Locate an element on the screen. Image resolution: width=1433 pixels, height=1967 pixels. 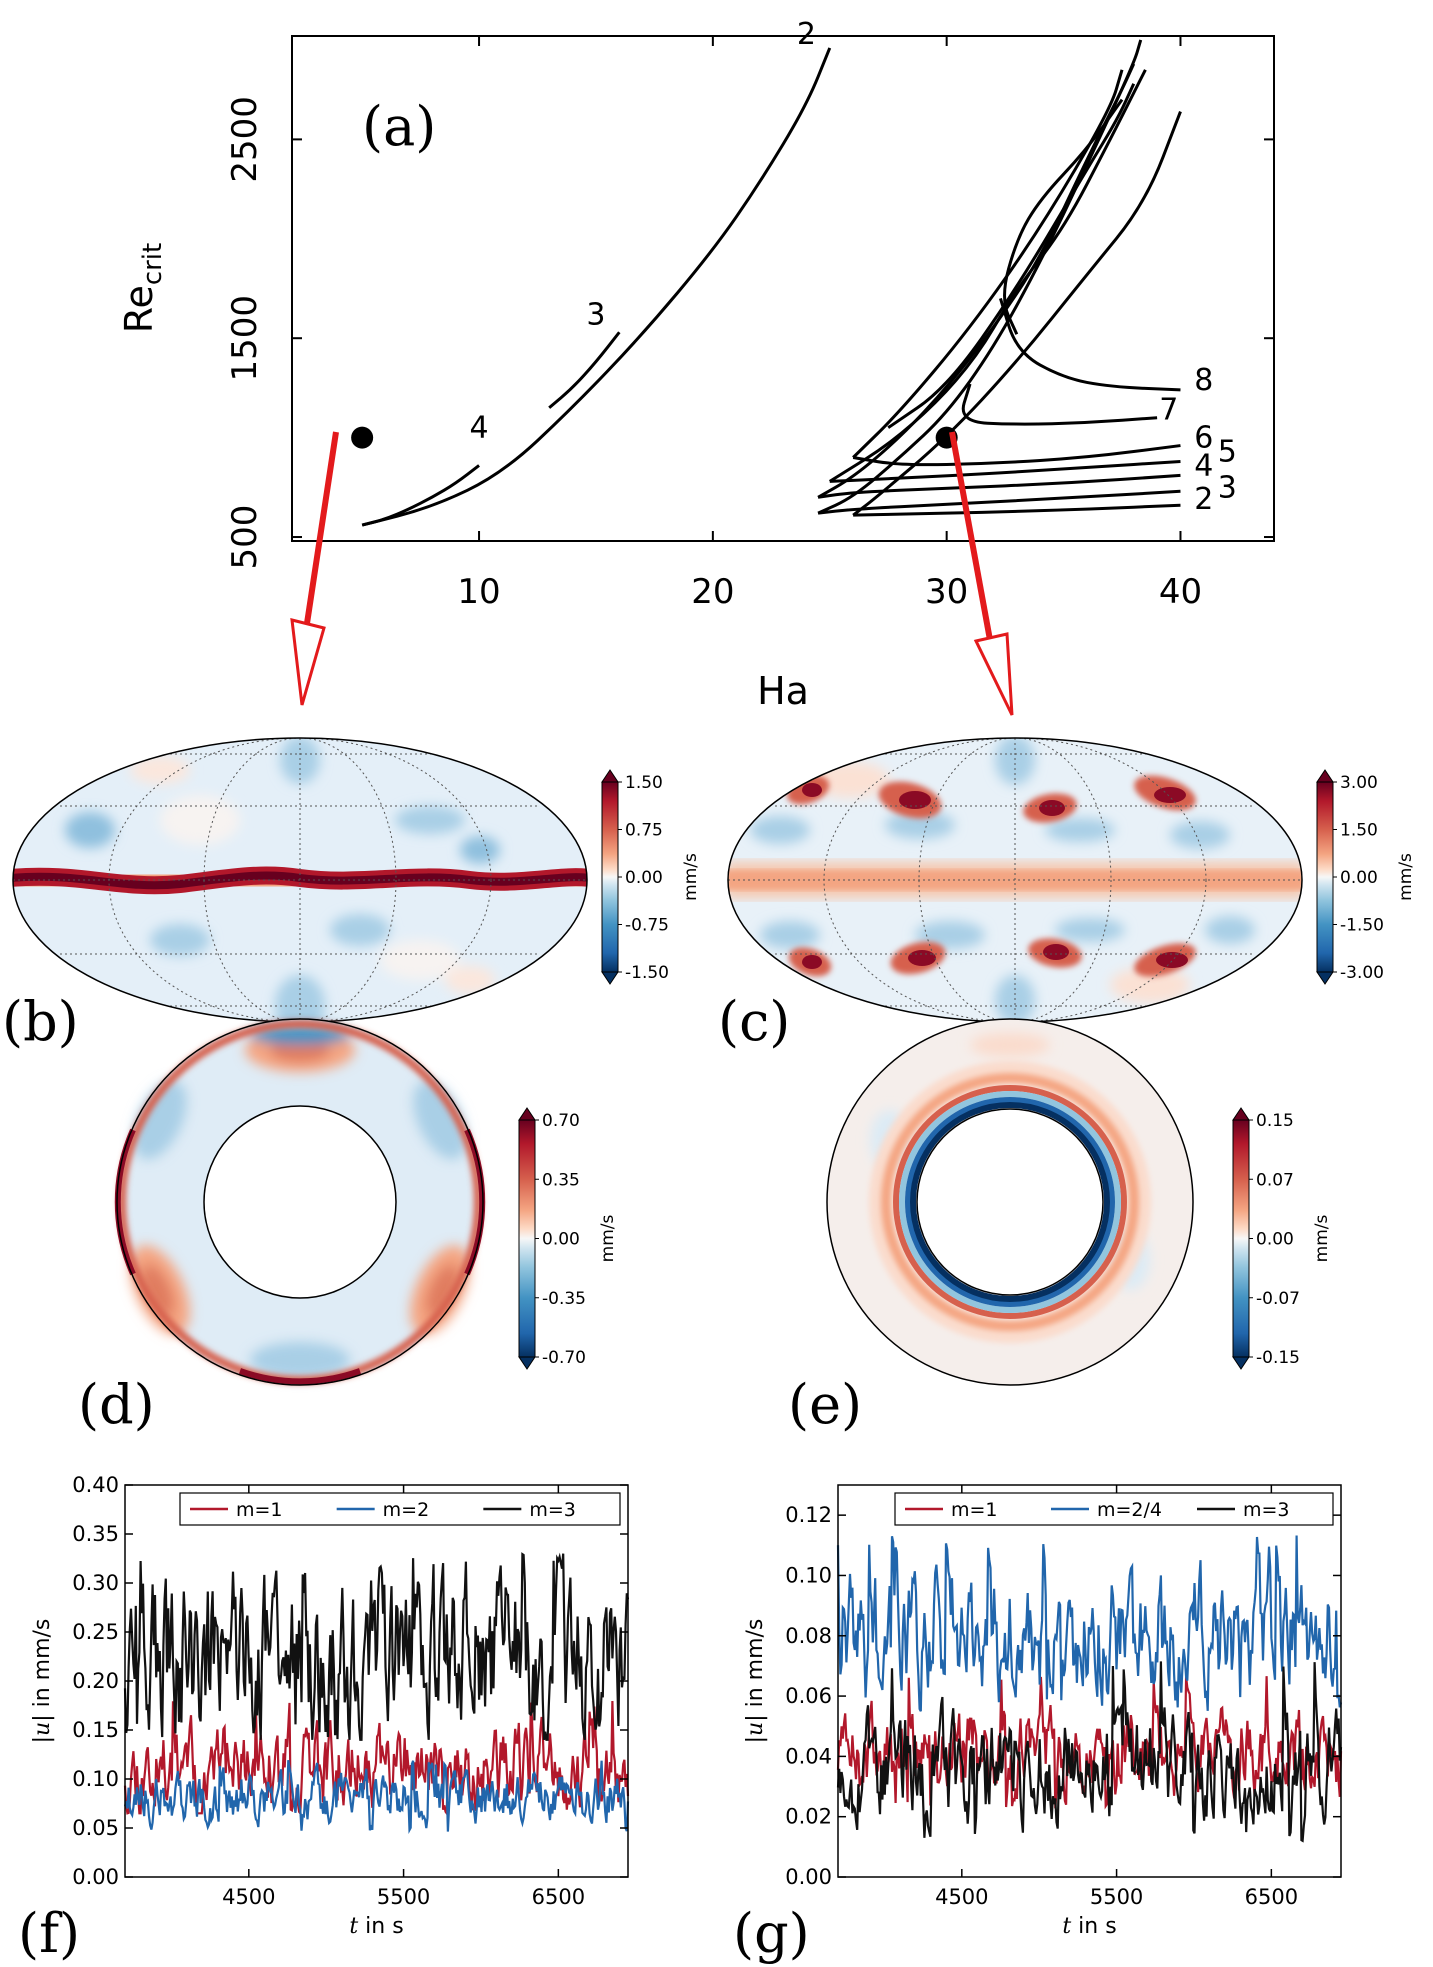
cb-e-bottom-extend is located at coordinates (1241, 1363).